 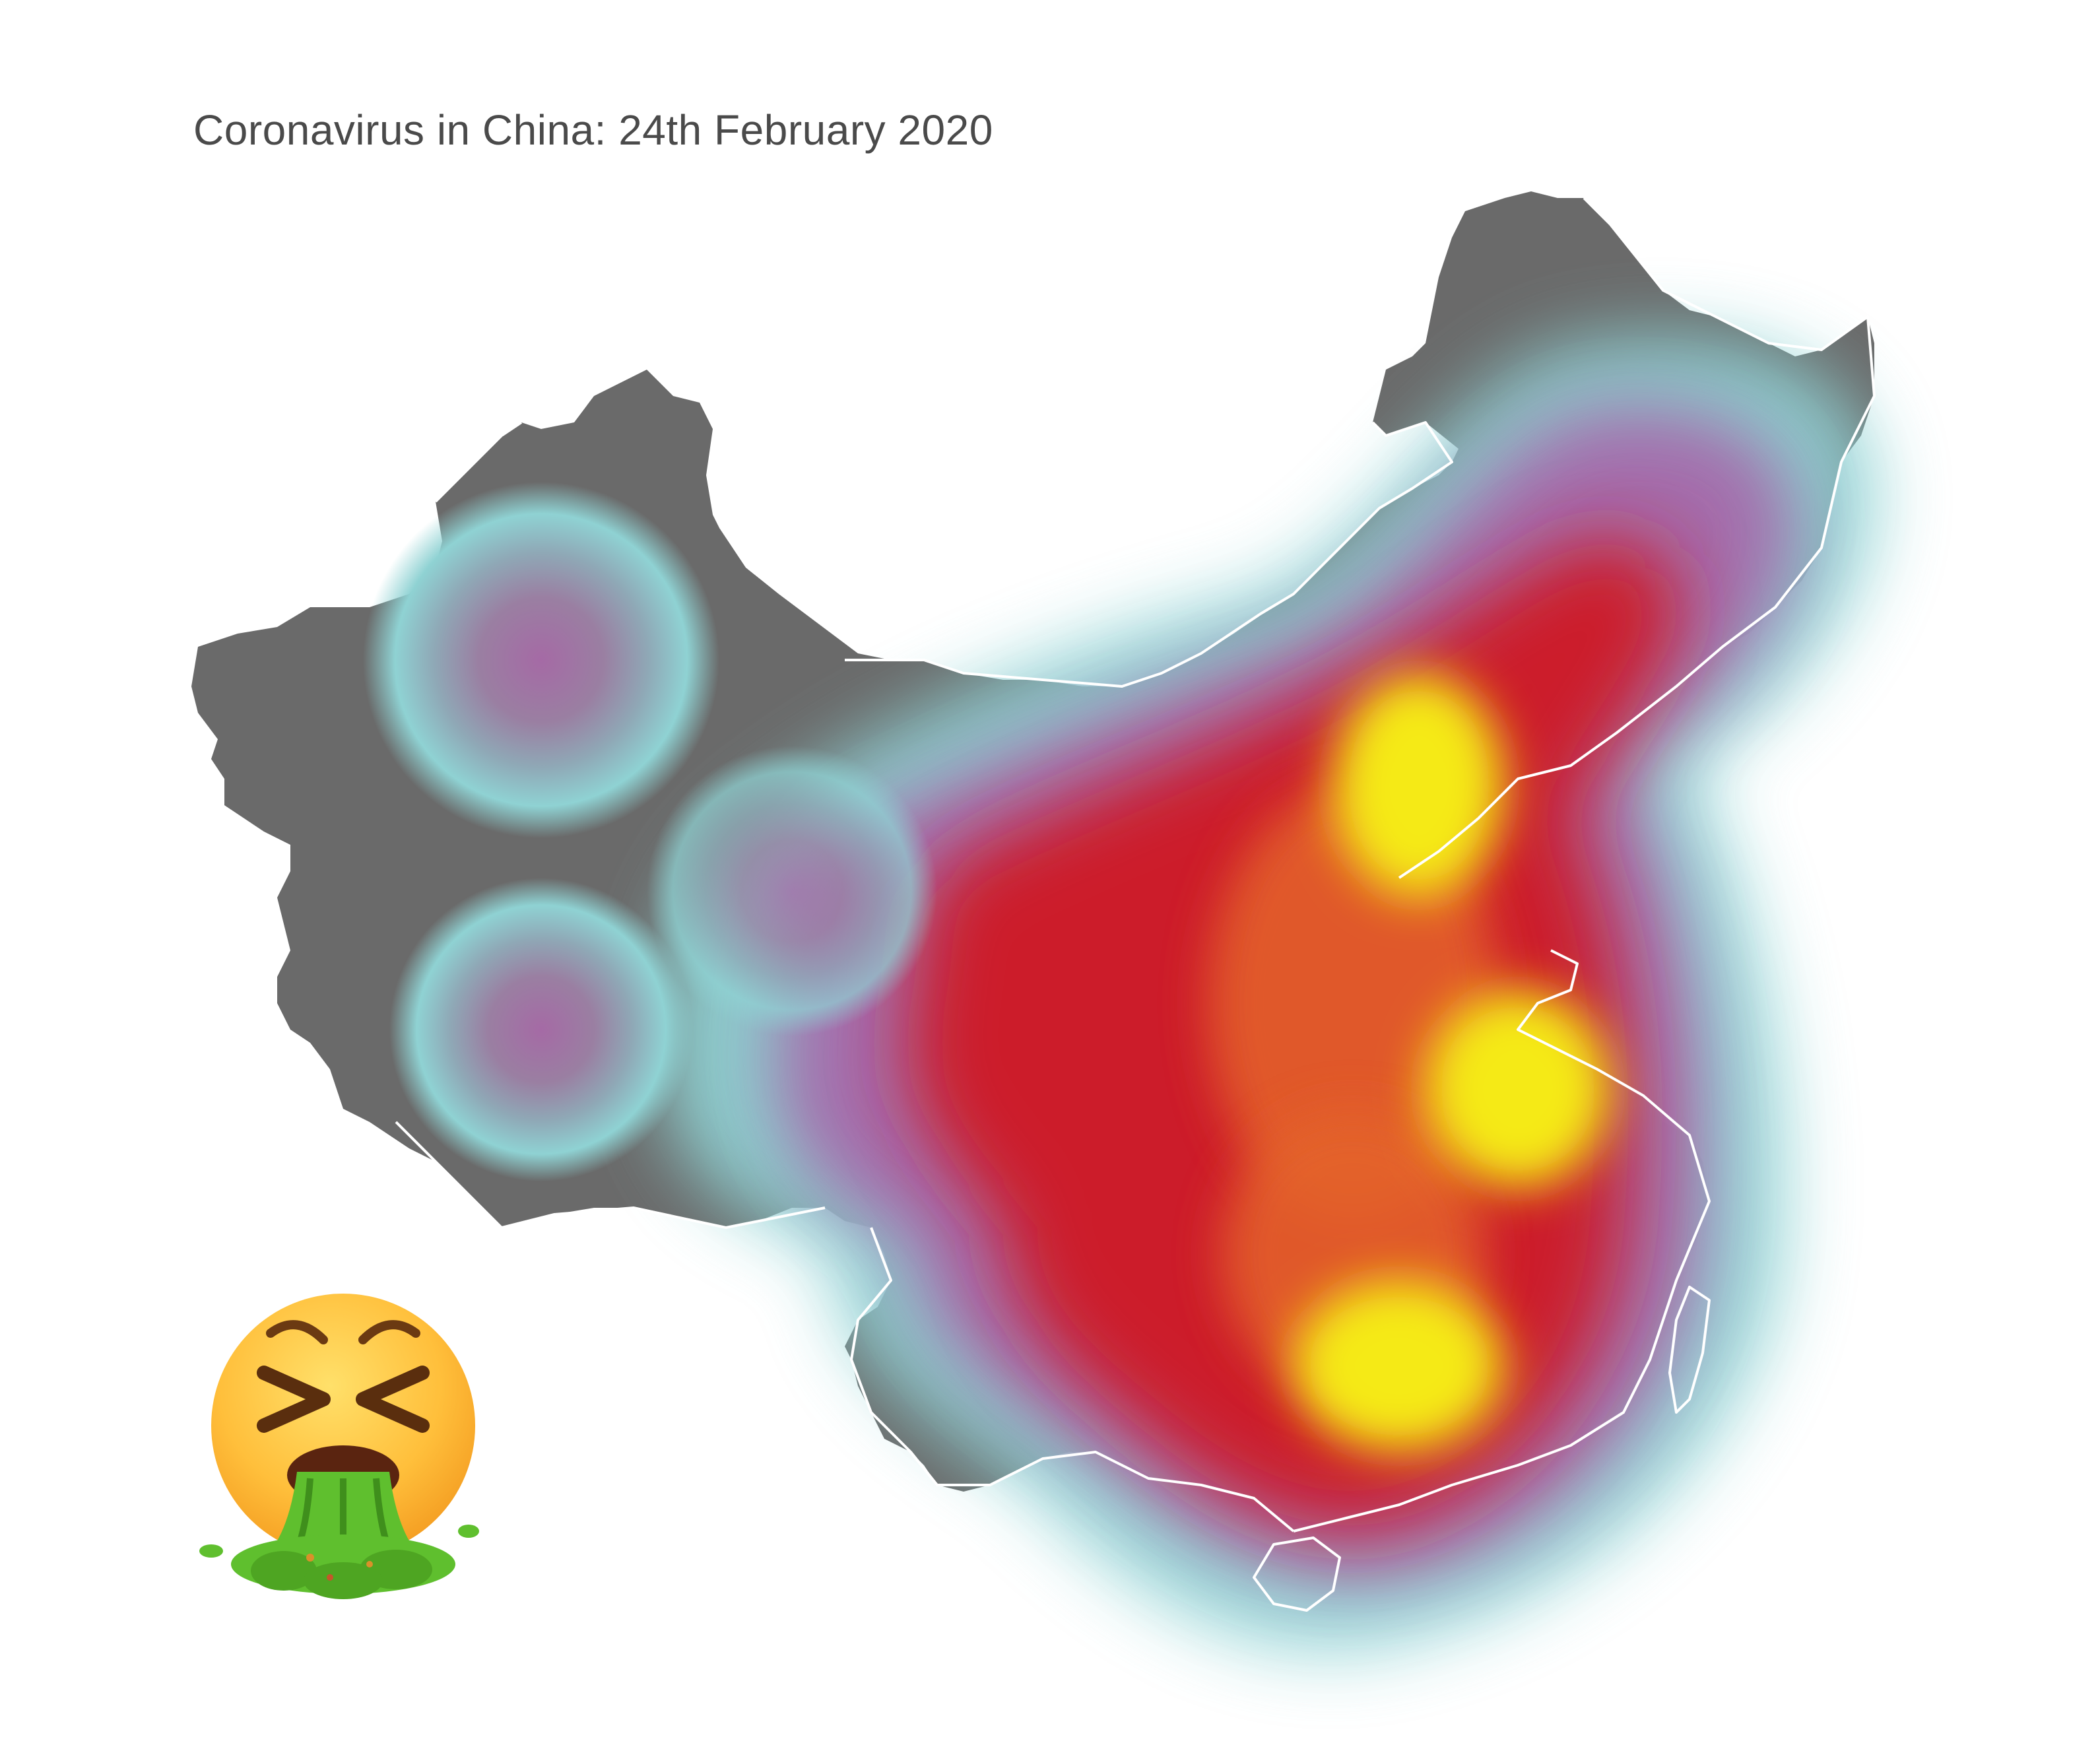 What do you see at coordinates (593, 130) in the screenshot?
I see `map-title: Coronavirus in China: 24th February 2020` at bounding box center [593, 130].